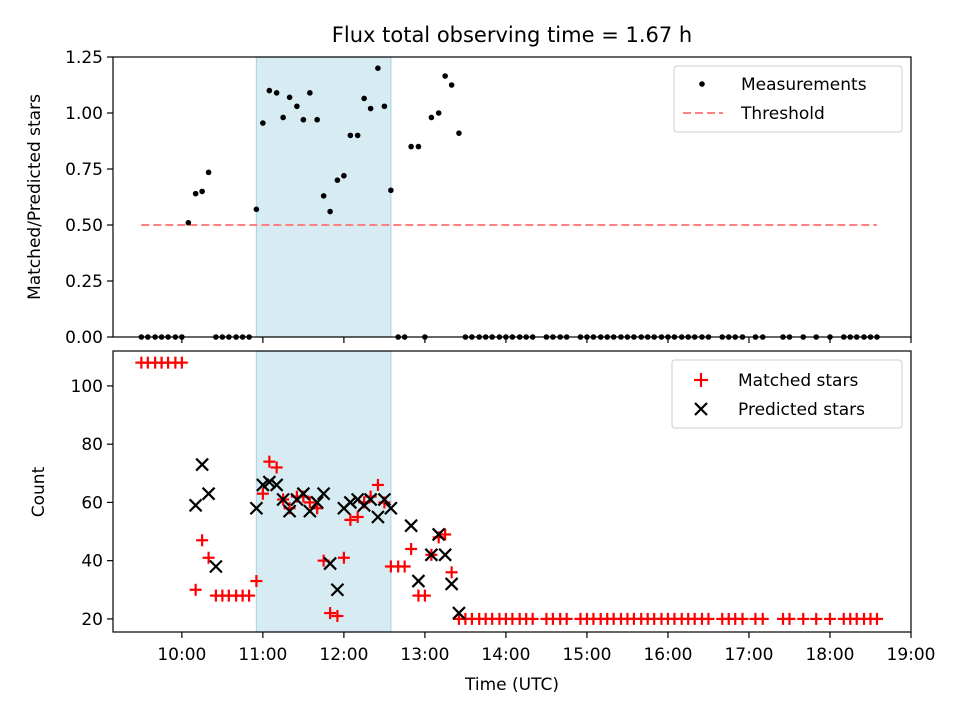 The image size is (960, 720). Describe the element at coordinates (84, 338) in the screenshot. I see `y-tick-label: 0.00` at that location.